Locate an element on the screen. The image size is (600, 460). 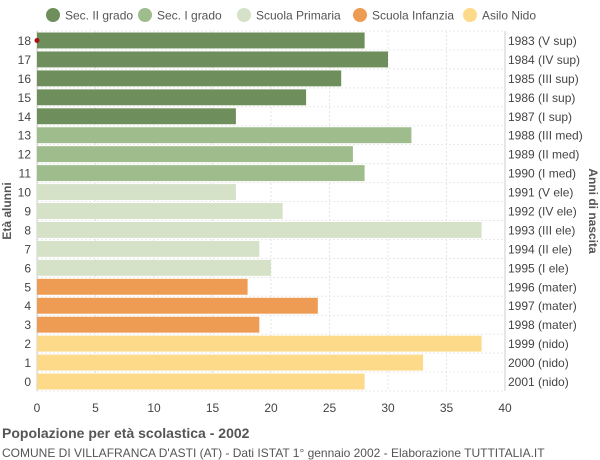
x-tick-labels: 0 5 10 15 20 25 30 35 40 is located at coordinates (273, 408).